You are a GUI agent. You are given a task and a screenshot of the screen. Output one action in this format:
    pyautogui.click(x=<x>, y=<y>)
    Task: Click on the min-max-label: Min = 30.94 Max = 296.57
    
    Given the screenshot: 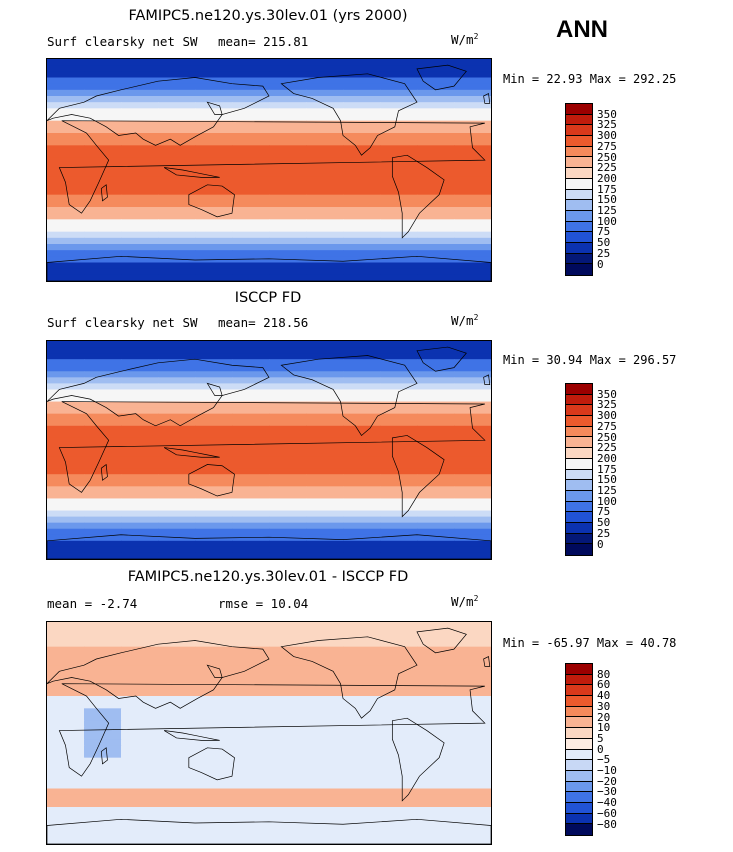 What is the action you would take?
    pyautogui.click(x=590, y=360)
    